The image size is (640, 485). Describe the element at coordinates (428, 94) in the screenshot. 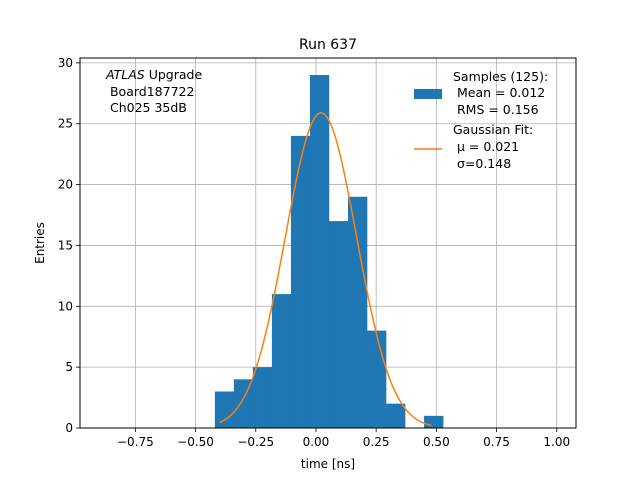

I see `legend-samples-swatch` at that location.